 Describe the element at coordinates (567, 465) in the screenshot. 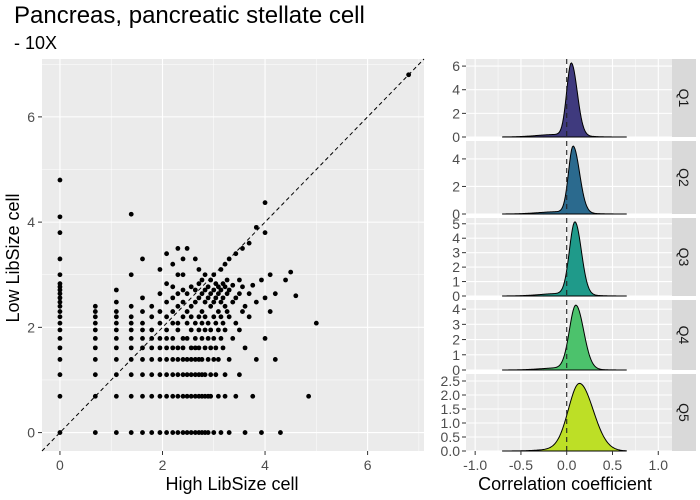

I see `density-x-tick-label: 0.0` at that location.